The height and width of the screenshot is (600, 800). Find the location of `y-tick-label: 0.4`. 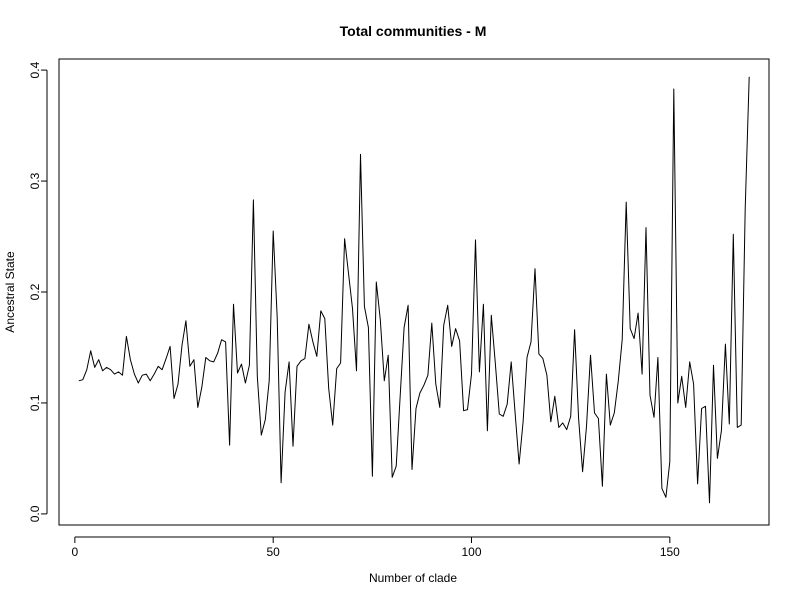

y-tick-label: 0.4 is located at coordinates (35, 69).